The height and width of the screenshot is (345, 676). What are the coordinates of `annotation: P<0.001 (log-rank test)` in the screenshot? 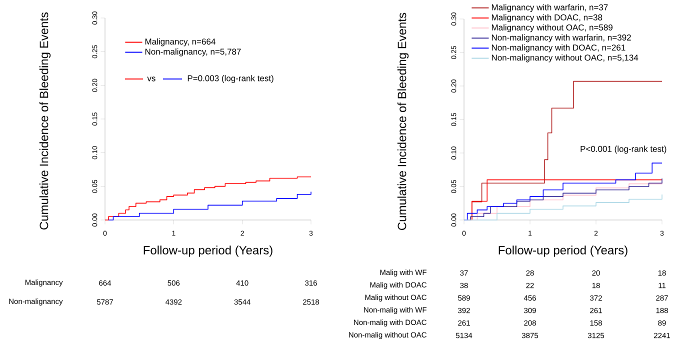 It's located at (623, 150).